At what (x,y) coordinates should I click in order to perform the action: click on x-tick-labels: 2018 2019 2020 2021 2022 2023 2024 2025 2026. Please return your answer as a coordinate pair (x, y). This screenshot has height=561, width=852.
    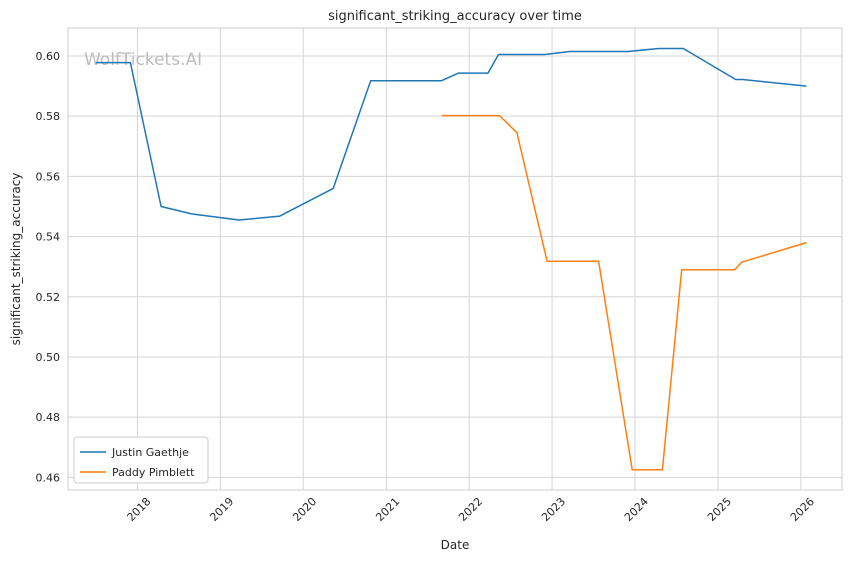
    Looking at the image, I should click on (471, 509).